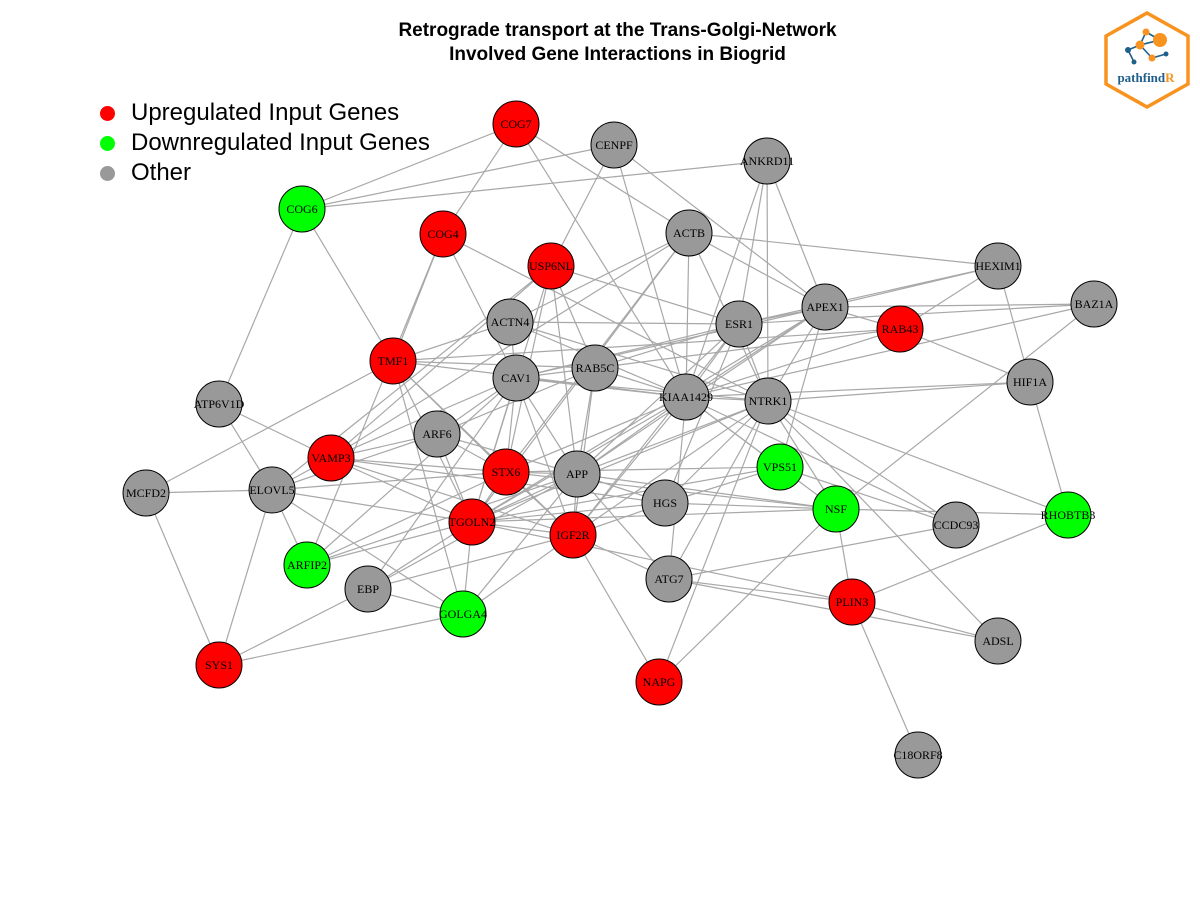 This screenshot has width=1200, height=905. Describe the element at coordinates (263, 143) in the screenshot. I see `legend-item-downregulated: Downregulated Input Genes` at that location.